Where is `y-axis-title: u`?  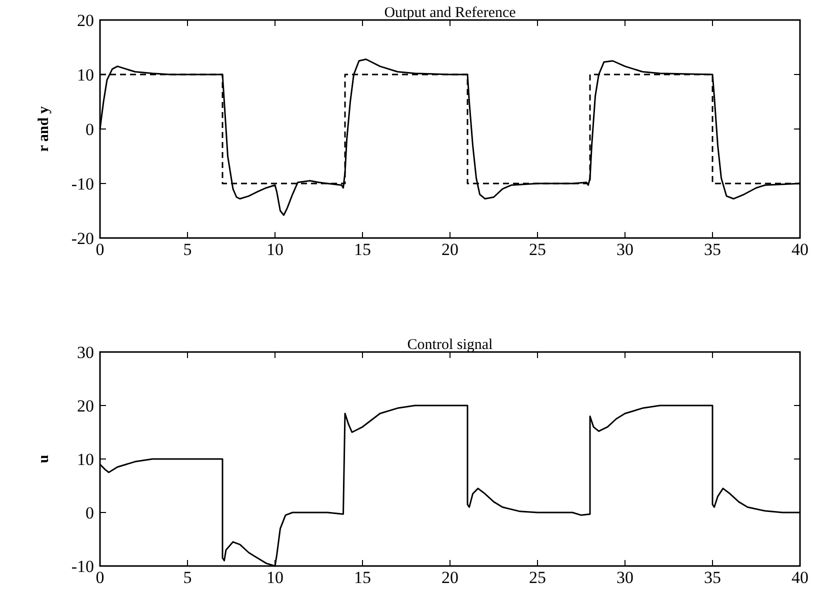 y-axis-title: u is located at coordinates (44, 459).